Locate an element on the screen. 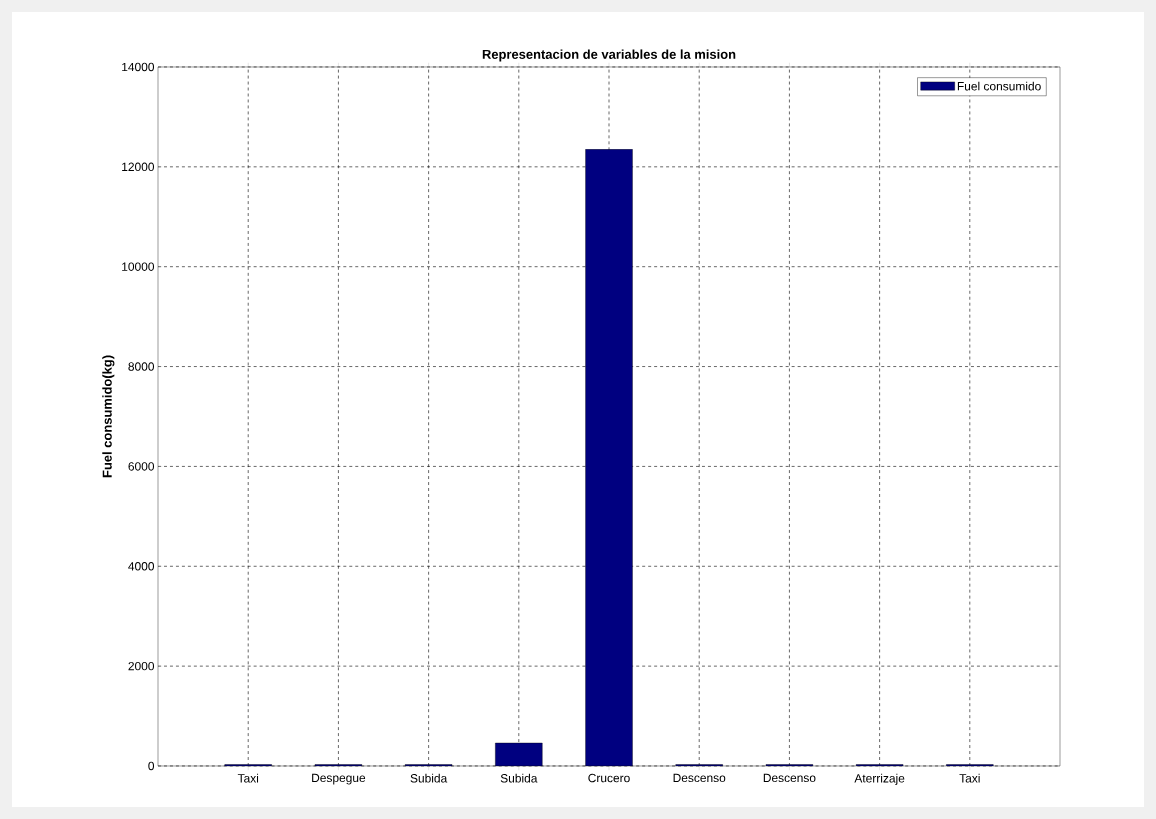 The height and width of the screenshot is (819, 1156). y-tick-label: 4000 is located at coordinates (141, 566).